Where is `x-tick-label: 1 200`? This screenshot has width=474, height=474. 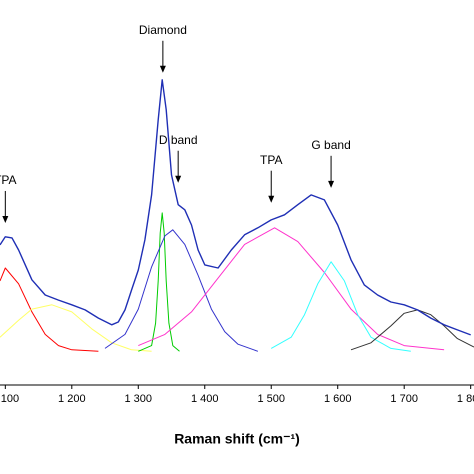 x-tick-label: 1 200 is located at coordinates (72, 399).